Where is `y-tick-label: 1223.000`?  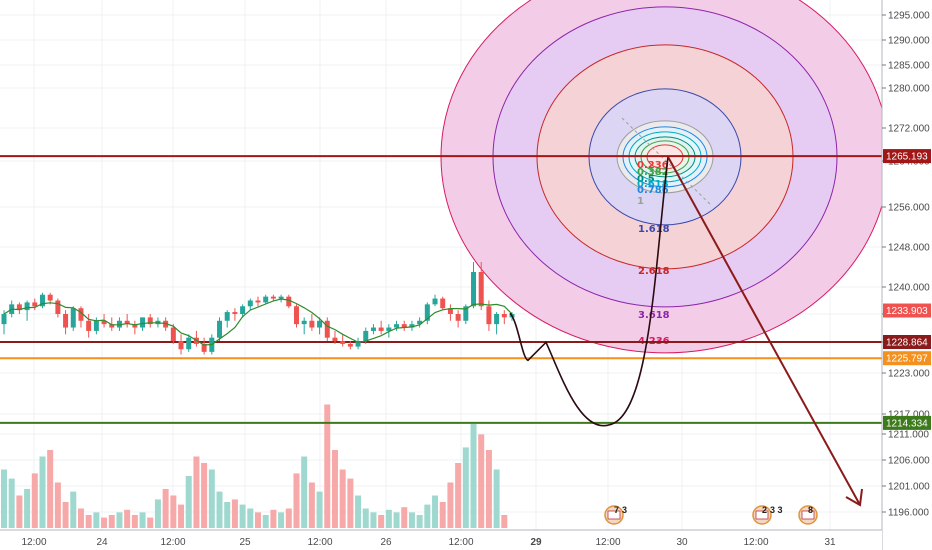
y-tick-label: 1223.000 is located at coordinates (909, 374).